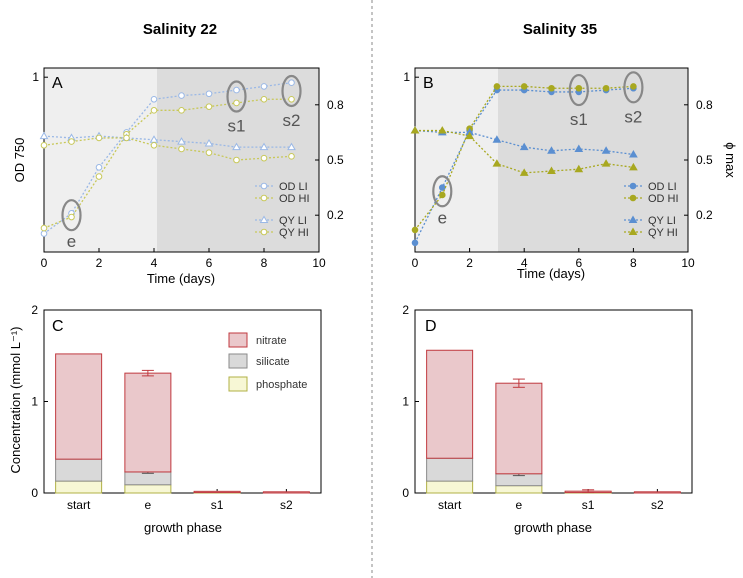 Image resolution: width=743 pixels, height=578 pixels. Describe the element at coordinates (71, 241) in the screenshot. I see `panel-a-annotation-label-e: e` at that location.